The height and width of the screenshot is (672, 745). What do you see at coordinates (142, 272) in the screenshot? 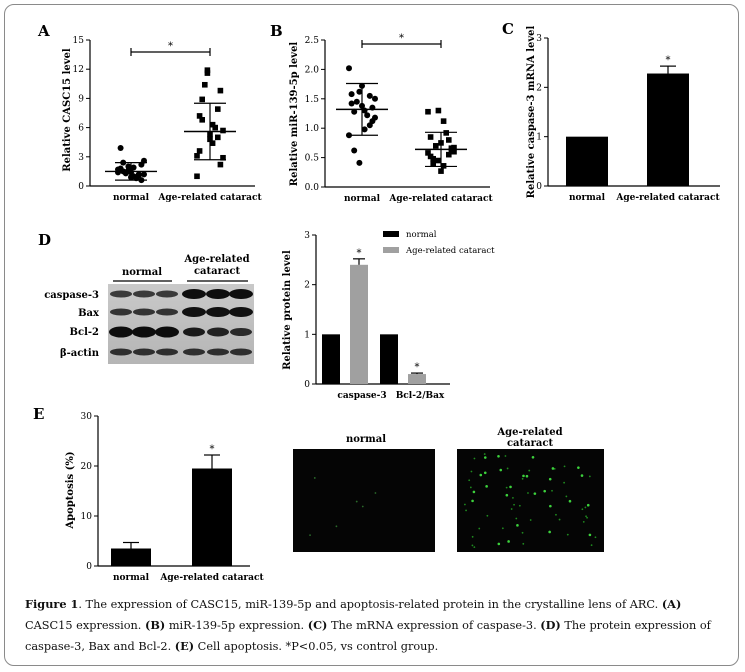
I see `blot-header-normal: normal` at bounding box center [142, 272].